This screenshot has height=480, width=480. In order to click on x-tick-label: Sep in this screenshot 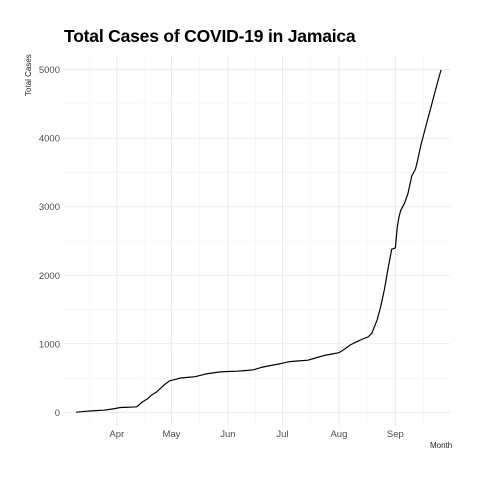, I will do `click(395, 434)`.